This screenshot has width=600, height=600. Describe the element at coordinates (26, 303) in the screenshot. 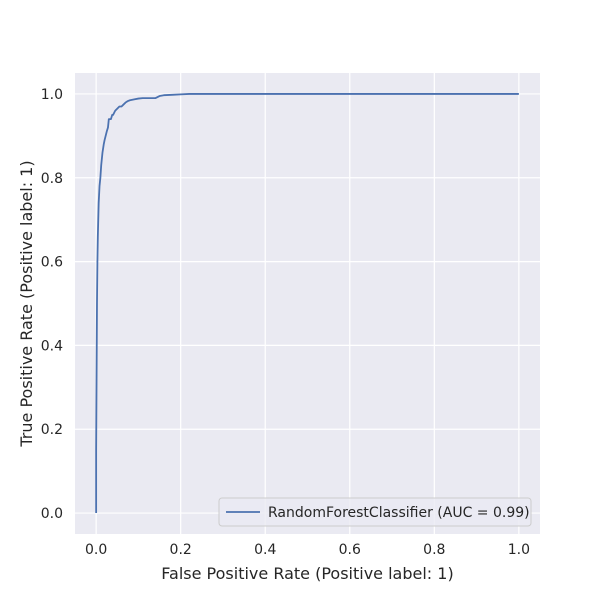

I see `y-axis-title: True Positive Rate (Positive label: 1)` at that location.